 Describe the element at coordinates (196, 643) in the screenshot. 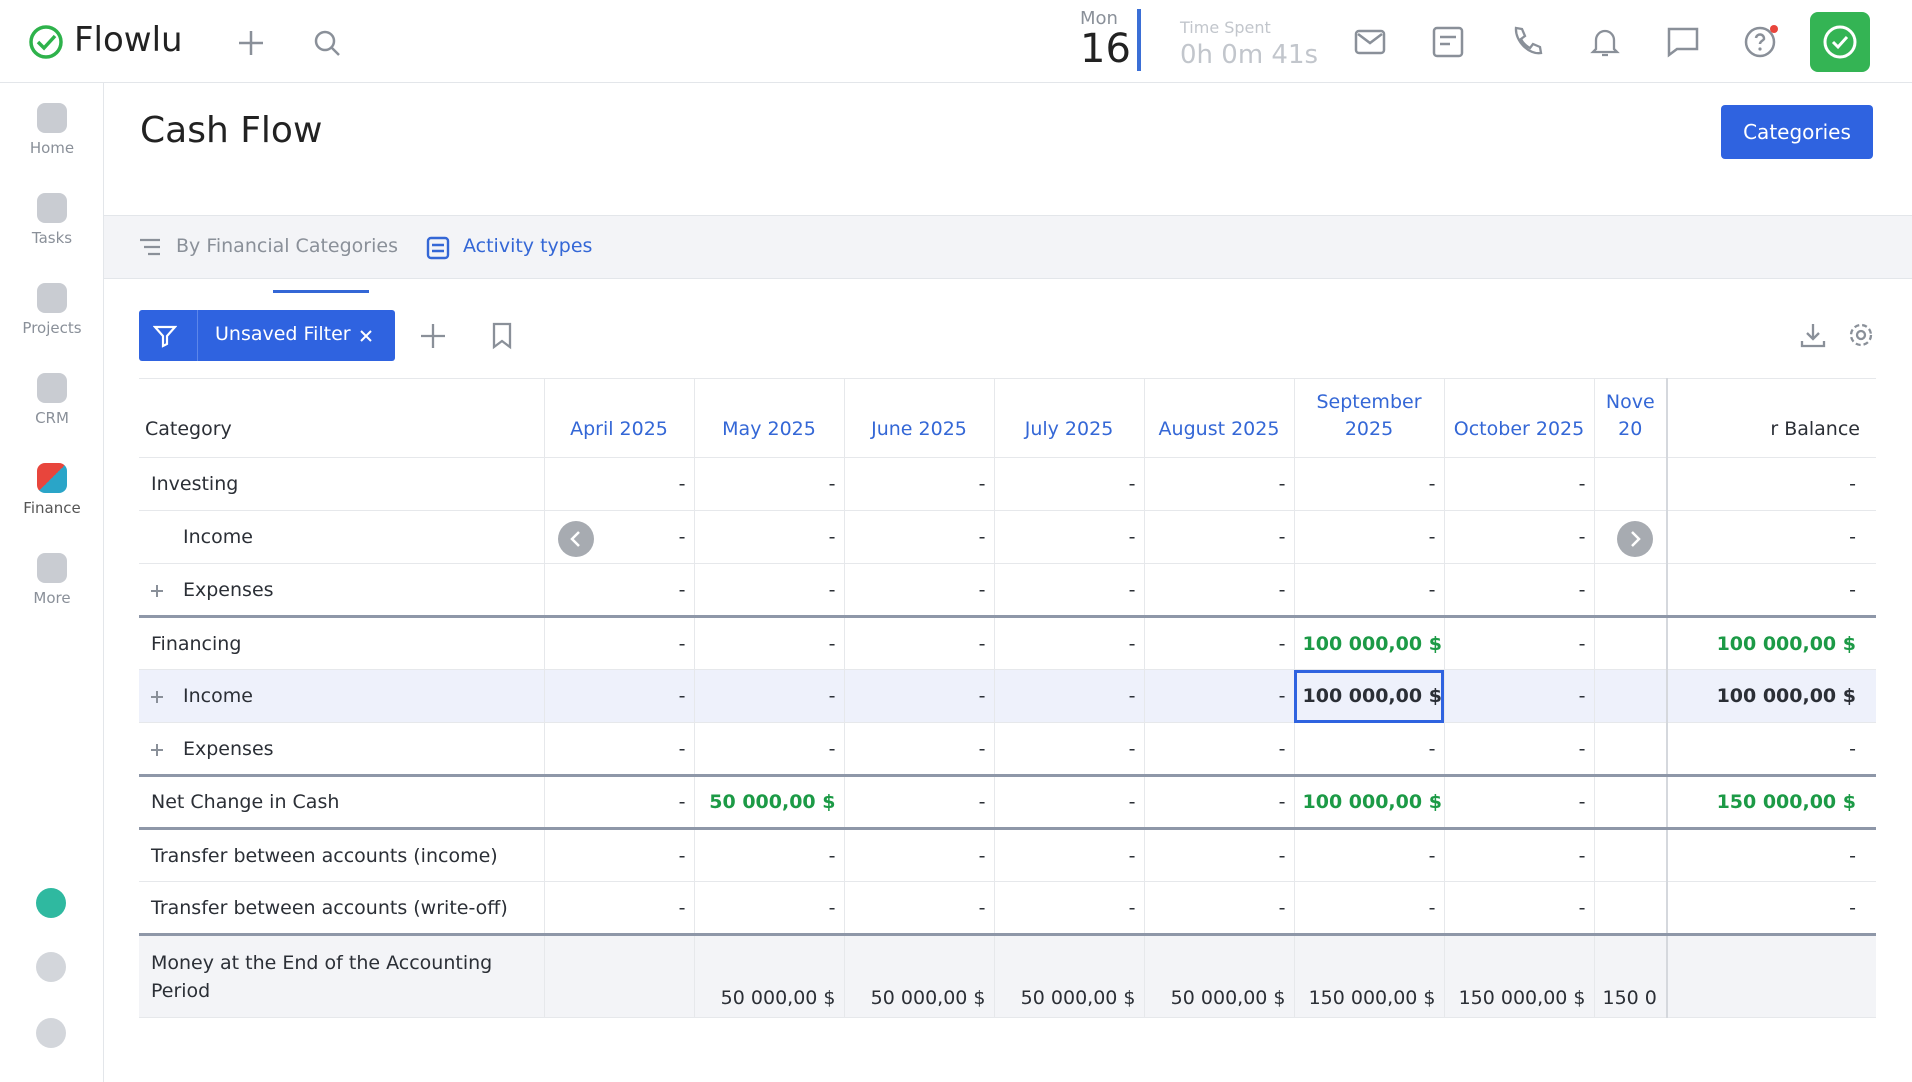

I see `row-label-text: Financing` at that location.